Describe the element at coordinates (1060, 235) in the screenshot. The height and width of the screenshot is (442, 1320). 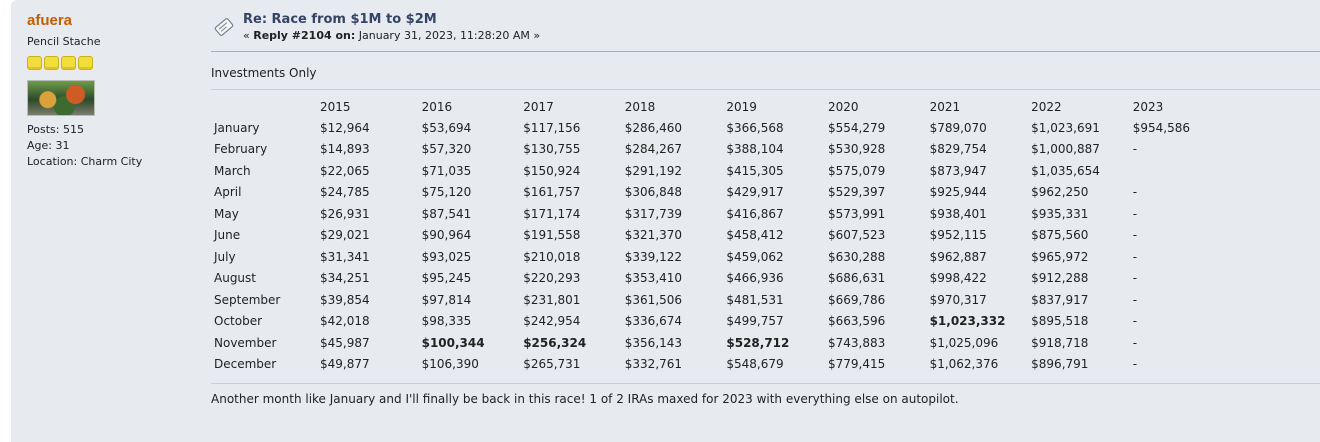
I see `table-cell: $875,560` at that location.